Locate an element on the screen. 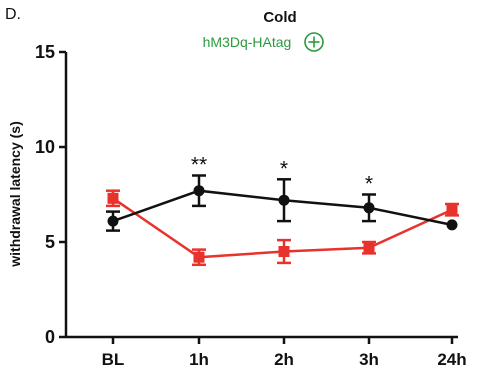  x-tick-label: 24h is located at coordinates (451, 359).